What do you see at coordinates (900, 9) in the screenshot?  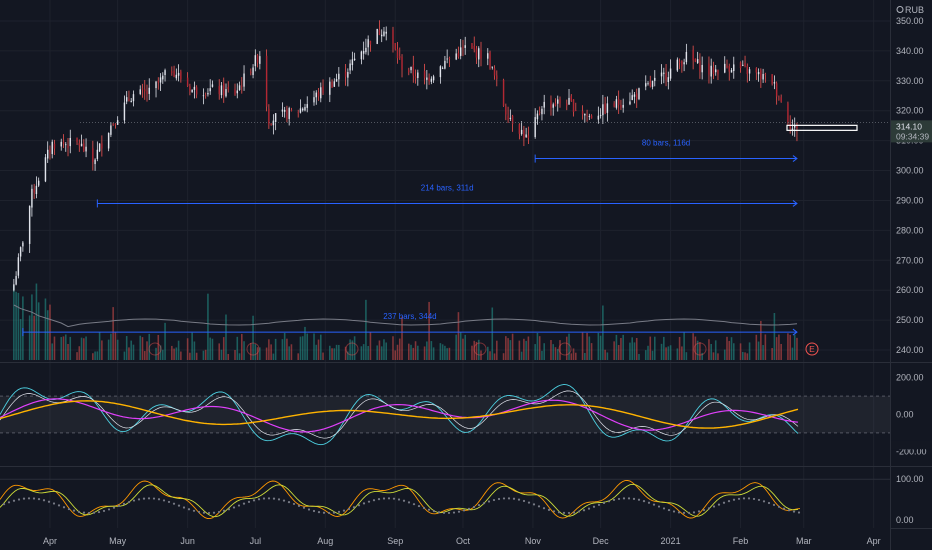 I see `settings-gear-icon` at bounding box center [900, 9].